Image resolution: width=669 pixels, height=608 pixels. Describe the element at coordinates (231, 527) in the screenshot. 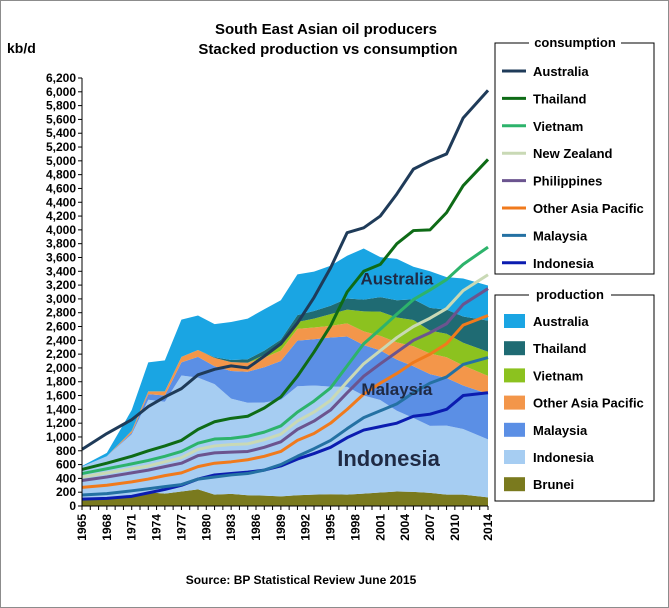

I see `x-tick-label: 1983` at that location.